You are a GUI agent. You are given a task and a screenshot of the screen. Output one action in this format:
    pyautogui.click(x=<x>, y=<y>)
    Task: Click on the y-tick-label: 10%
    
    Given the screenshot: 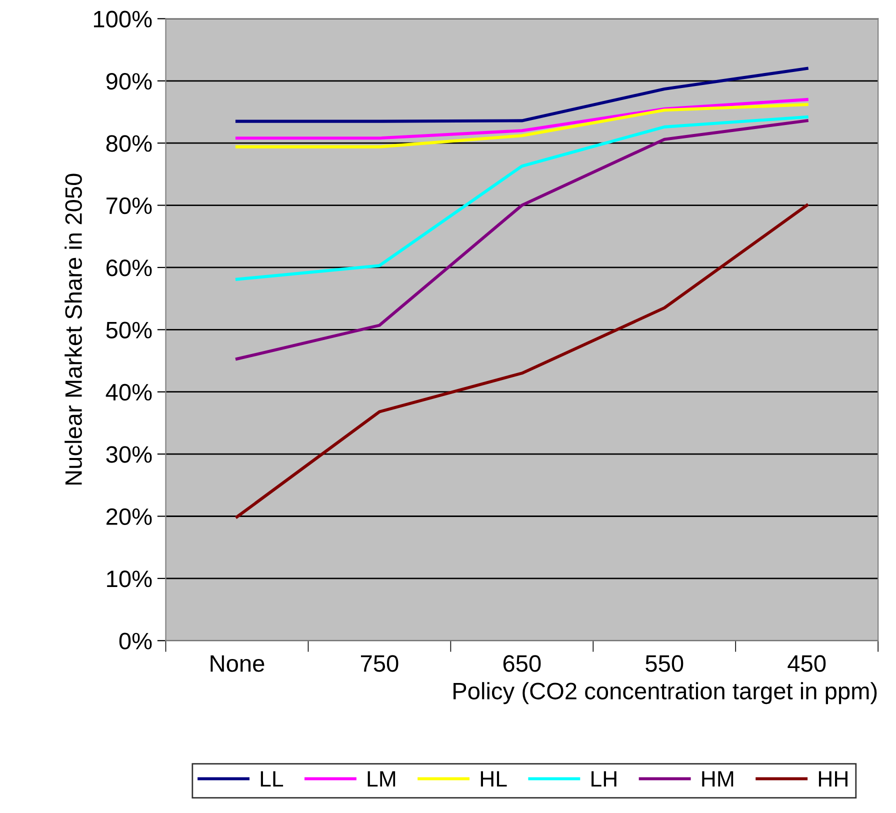 What is the action you would take?
    pyautogui.click(x=129, y=579)
    